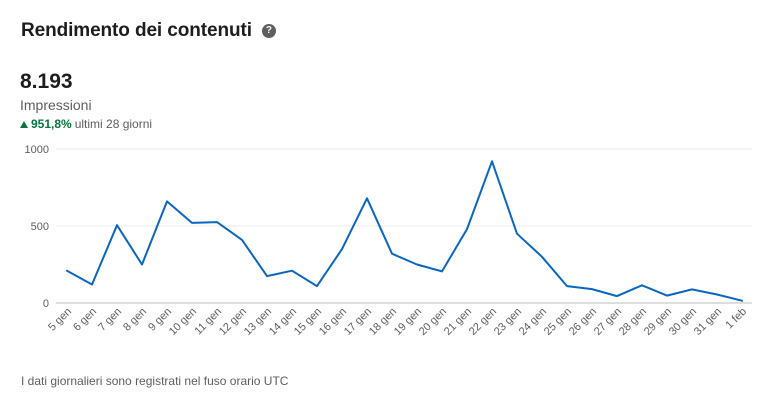 Image resolution: width=774 pixels, height=409 pixels. What do you see at coordinates (40, 227) in the screenshot?
I see `y-tick-label: 500` at bounding box center [40, 227].